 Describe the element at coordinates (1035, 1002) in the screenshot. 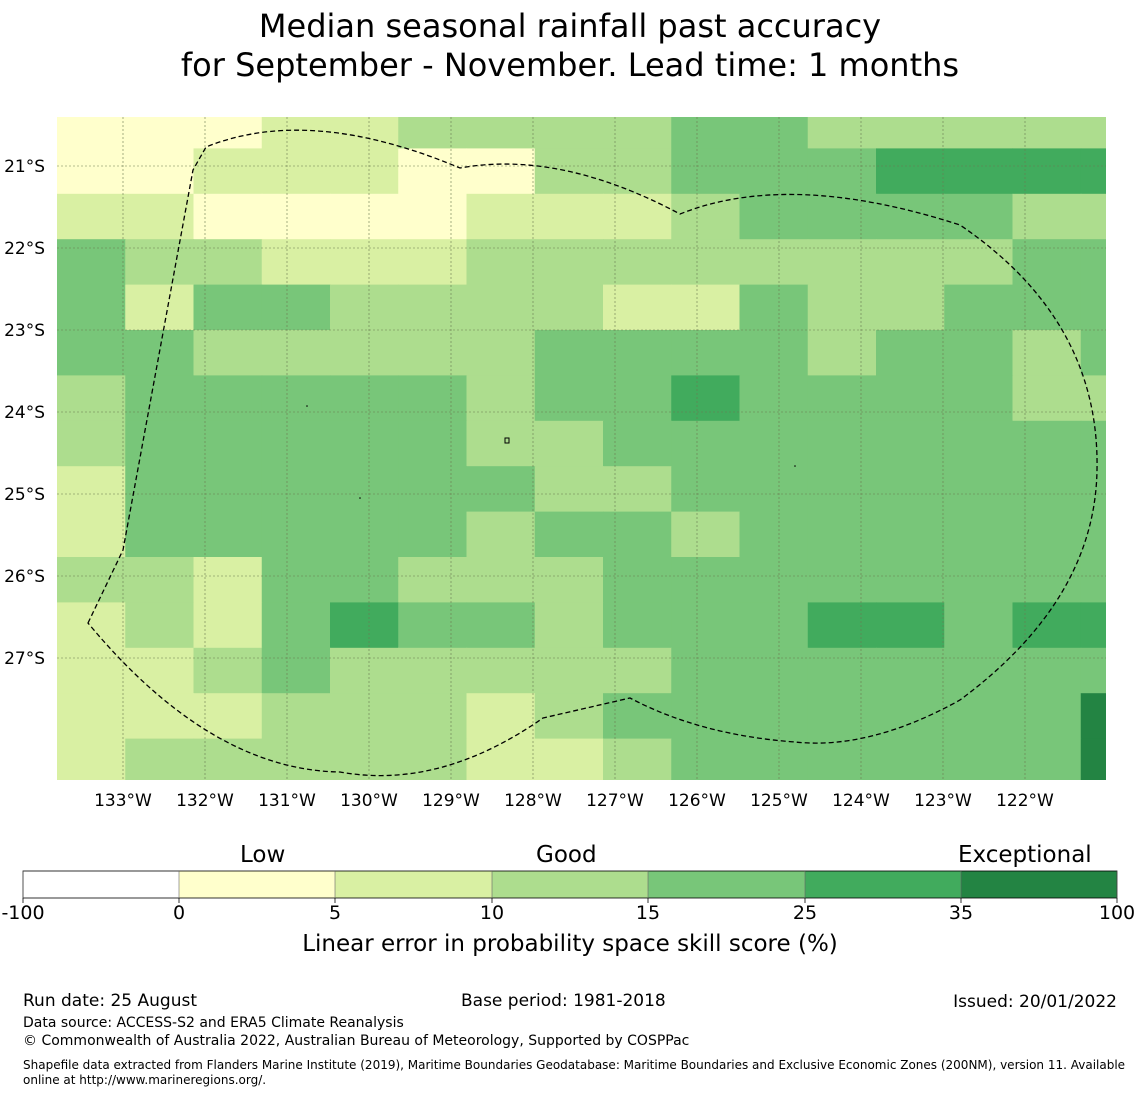

I see `issued-date: Issued: 20/01/2022` at that location.